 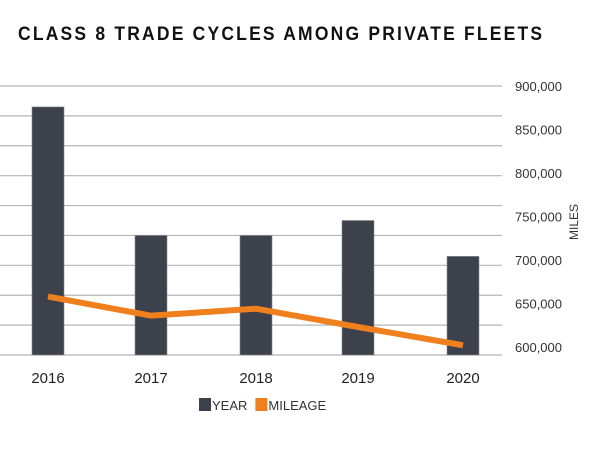 I want to click on right-axis-label: MILES, so click(x=574, y=222).